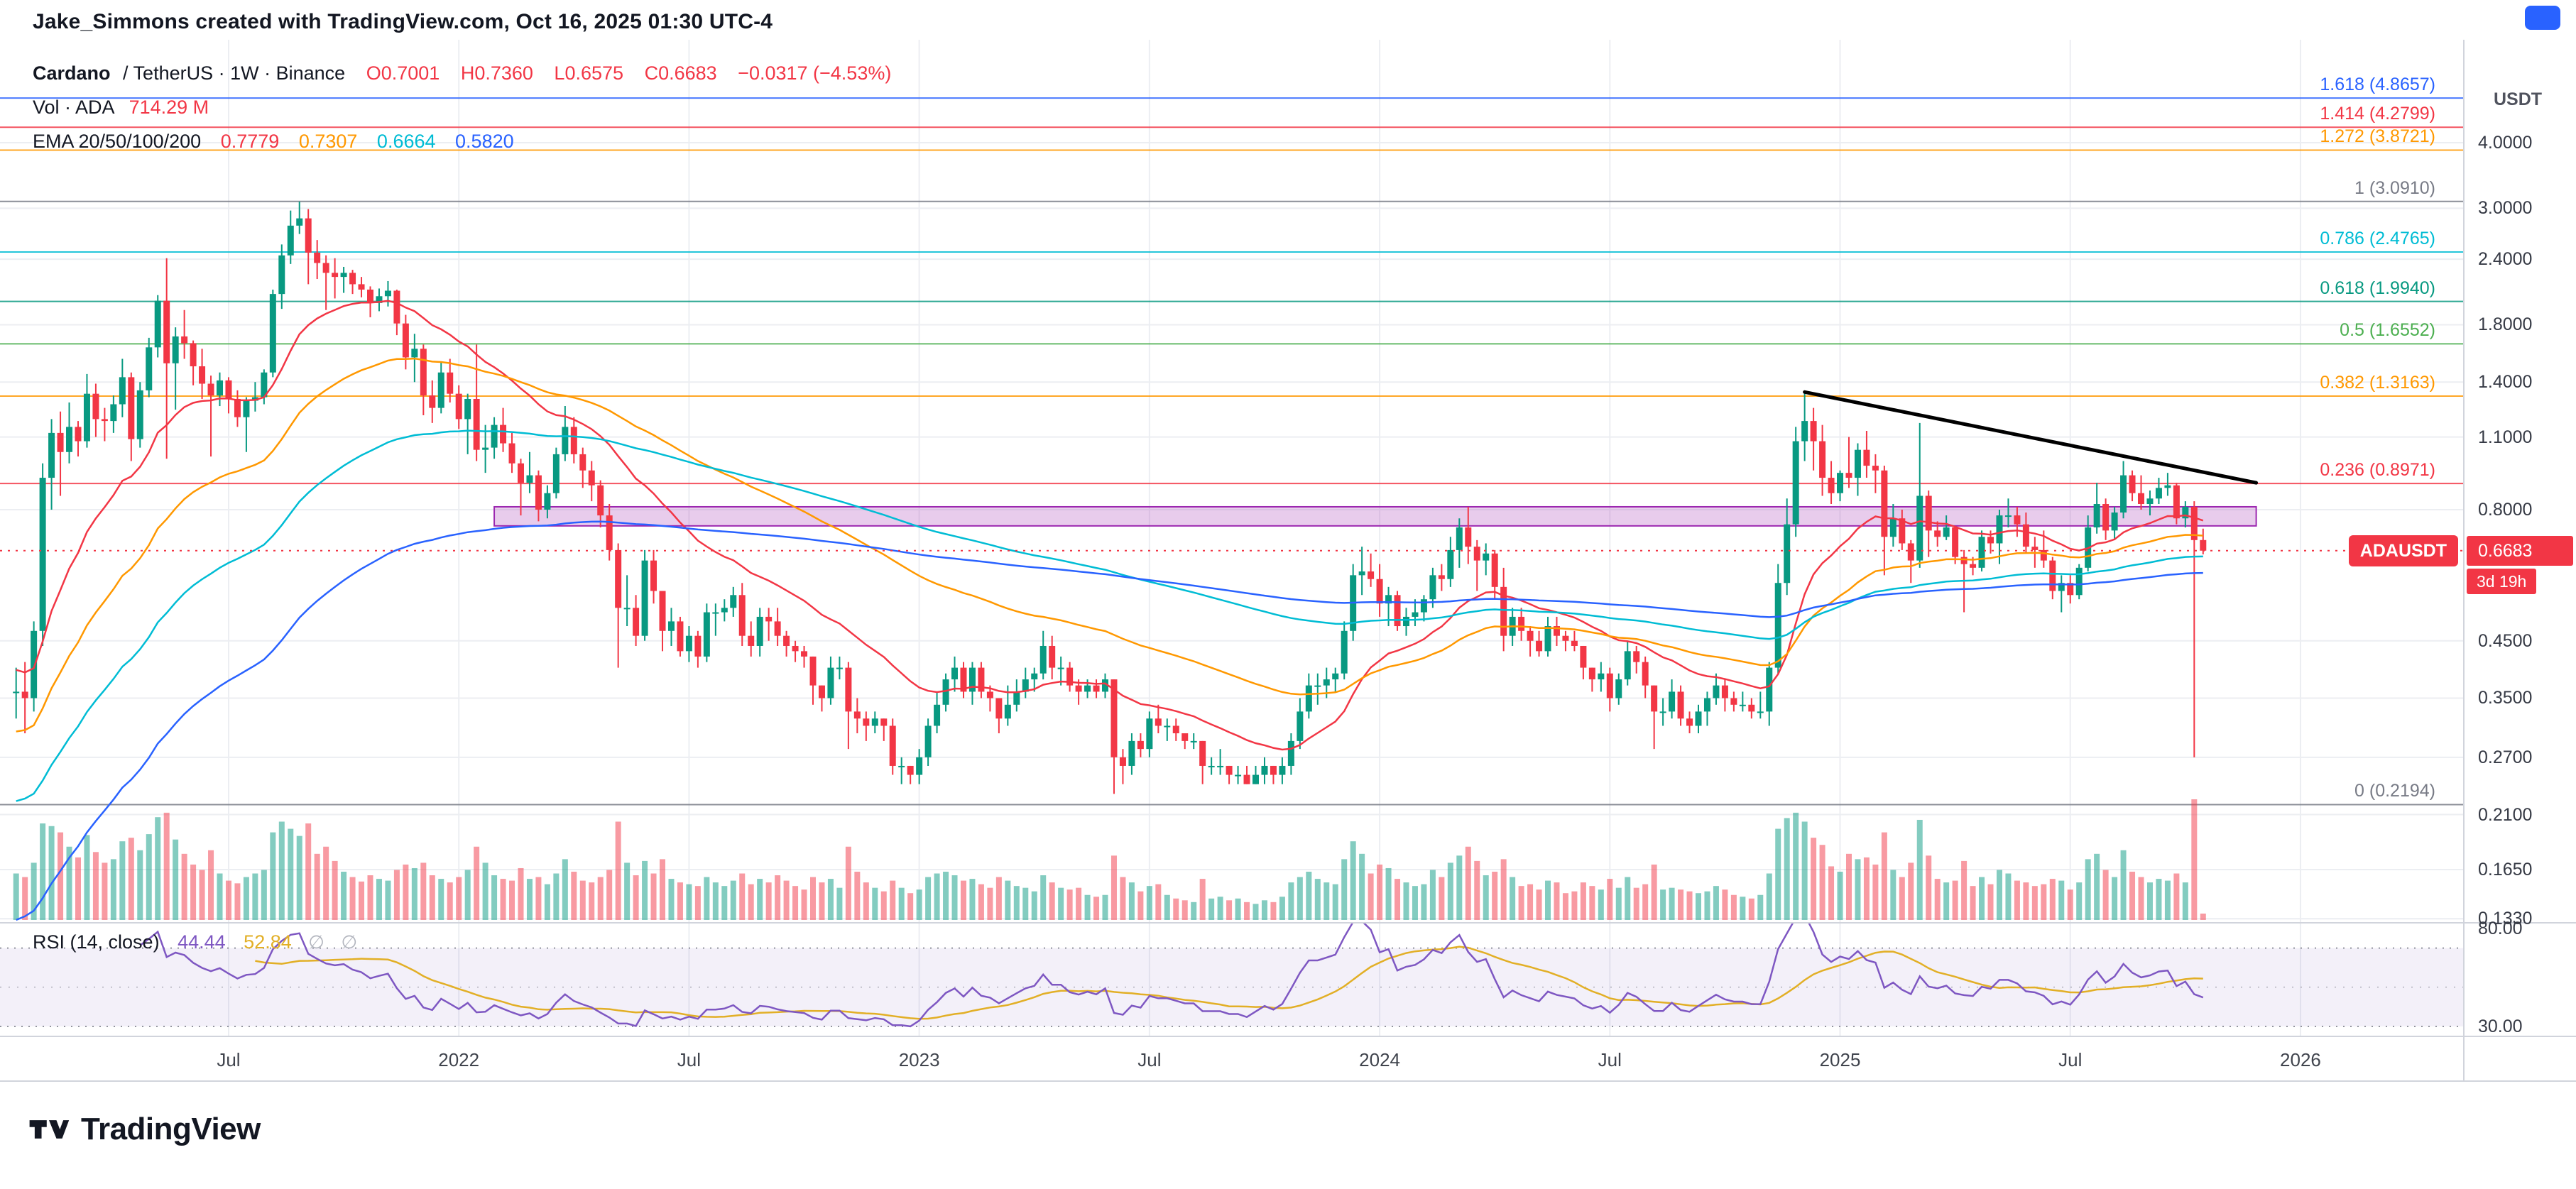  Describe the element at coordinates (2505, 815) in the screenshot. I see `price-tick: 0.2100` at that location.